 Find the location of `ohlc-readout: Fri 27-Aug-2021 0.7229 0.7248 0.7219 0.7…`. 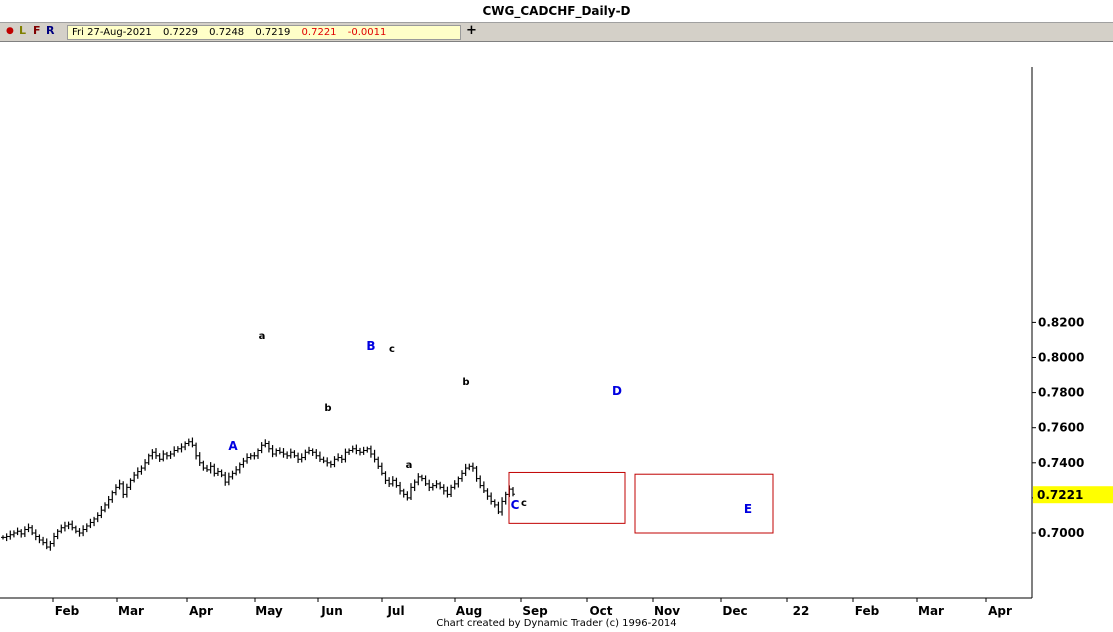

ohlc-readout: Fri 27-Aug-2021 0.7229 0.7248 0.7219 0.7… is located at coordinates (264, 32).